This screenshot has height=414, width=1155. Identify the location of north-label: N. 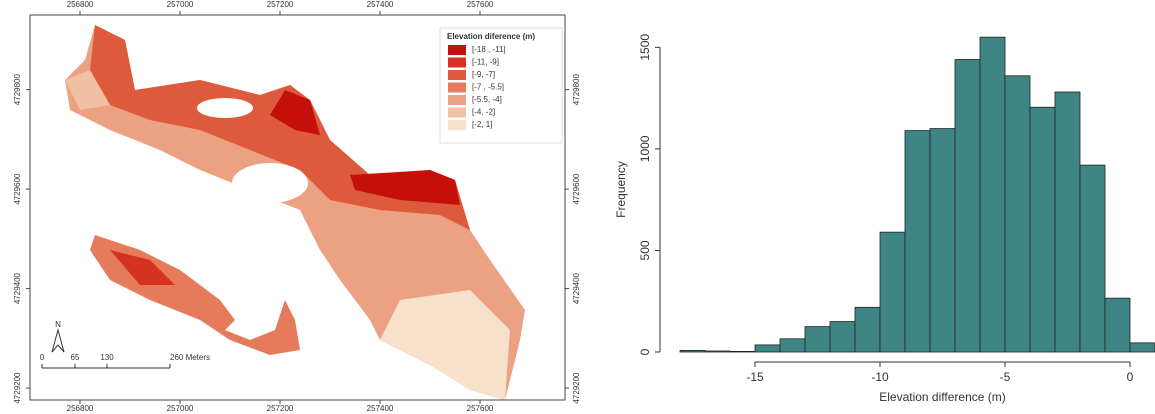
(58, 324).